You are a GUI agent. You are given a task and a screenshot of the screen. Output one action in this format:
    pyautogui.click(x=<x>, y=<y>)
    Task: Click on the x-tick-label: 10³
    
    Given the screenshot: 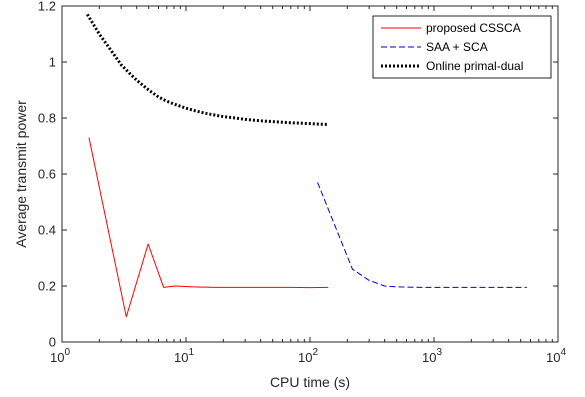 What is the action you would take?
    pyautogui.click(x=432, y=356)
    